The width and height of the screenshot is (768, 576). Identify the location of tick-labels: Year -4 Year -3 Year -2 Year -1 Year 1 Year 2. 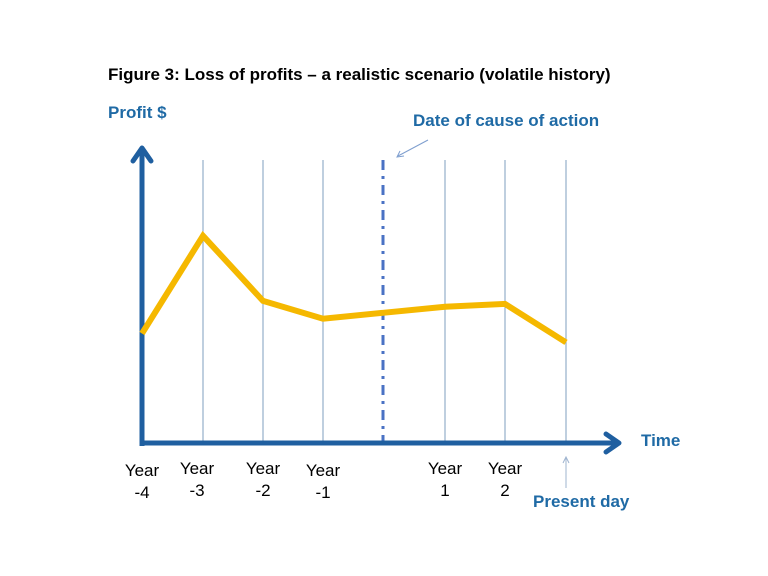
(324, 480).